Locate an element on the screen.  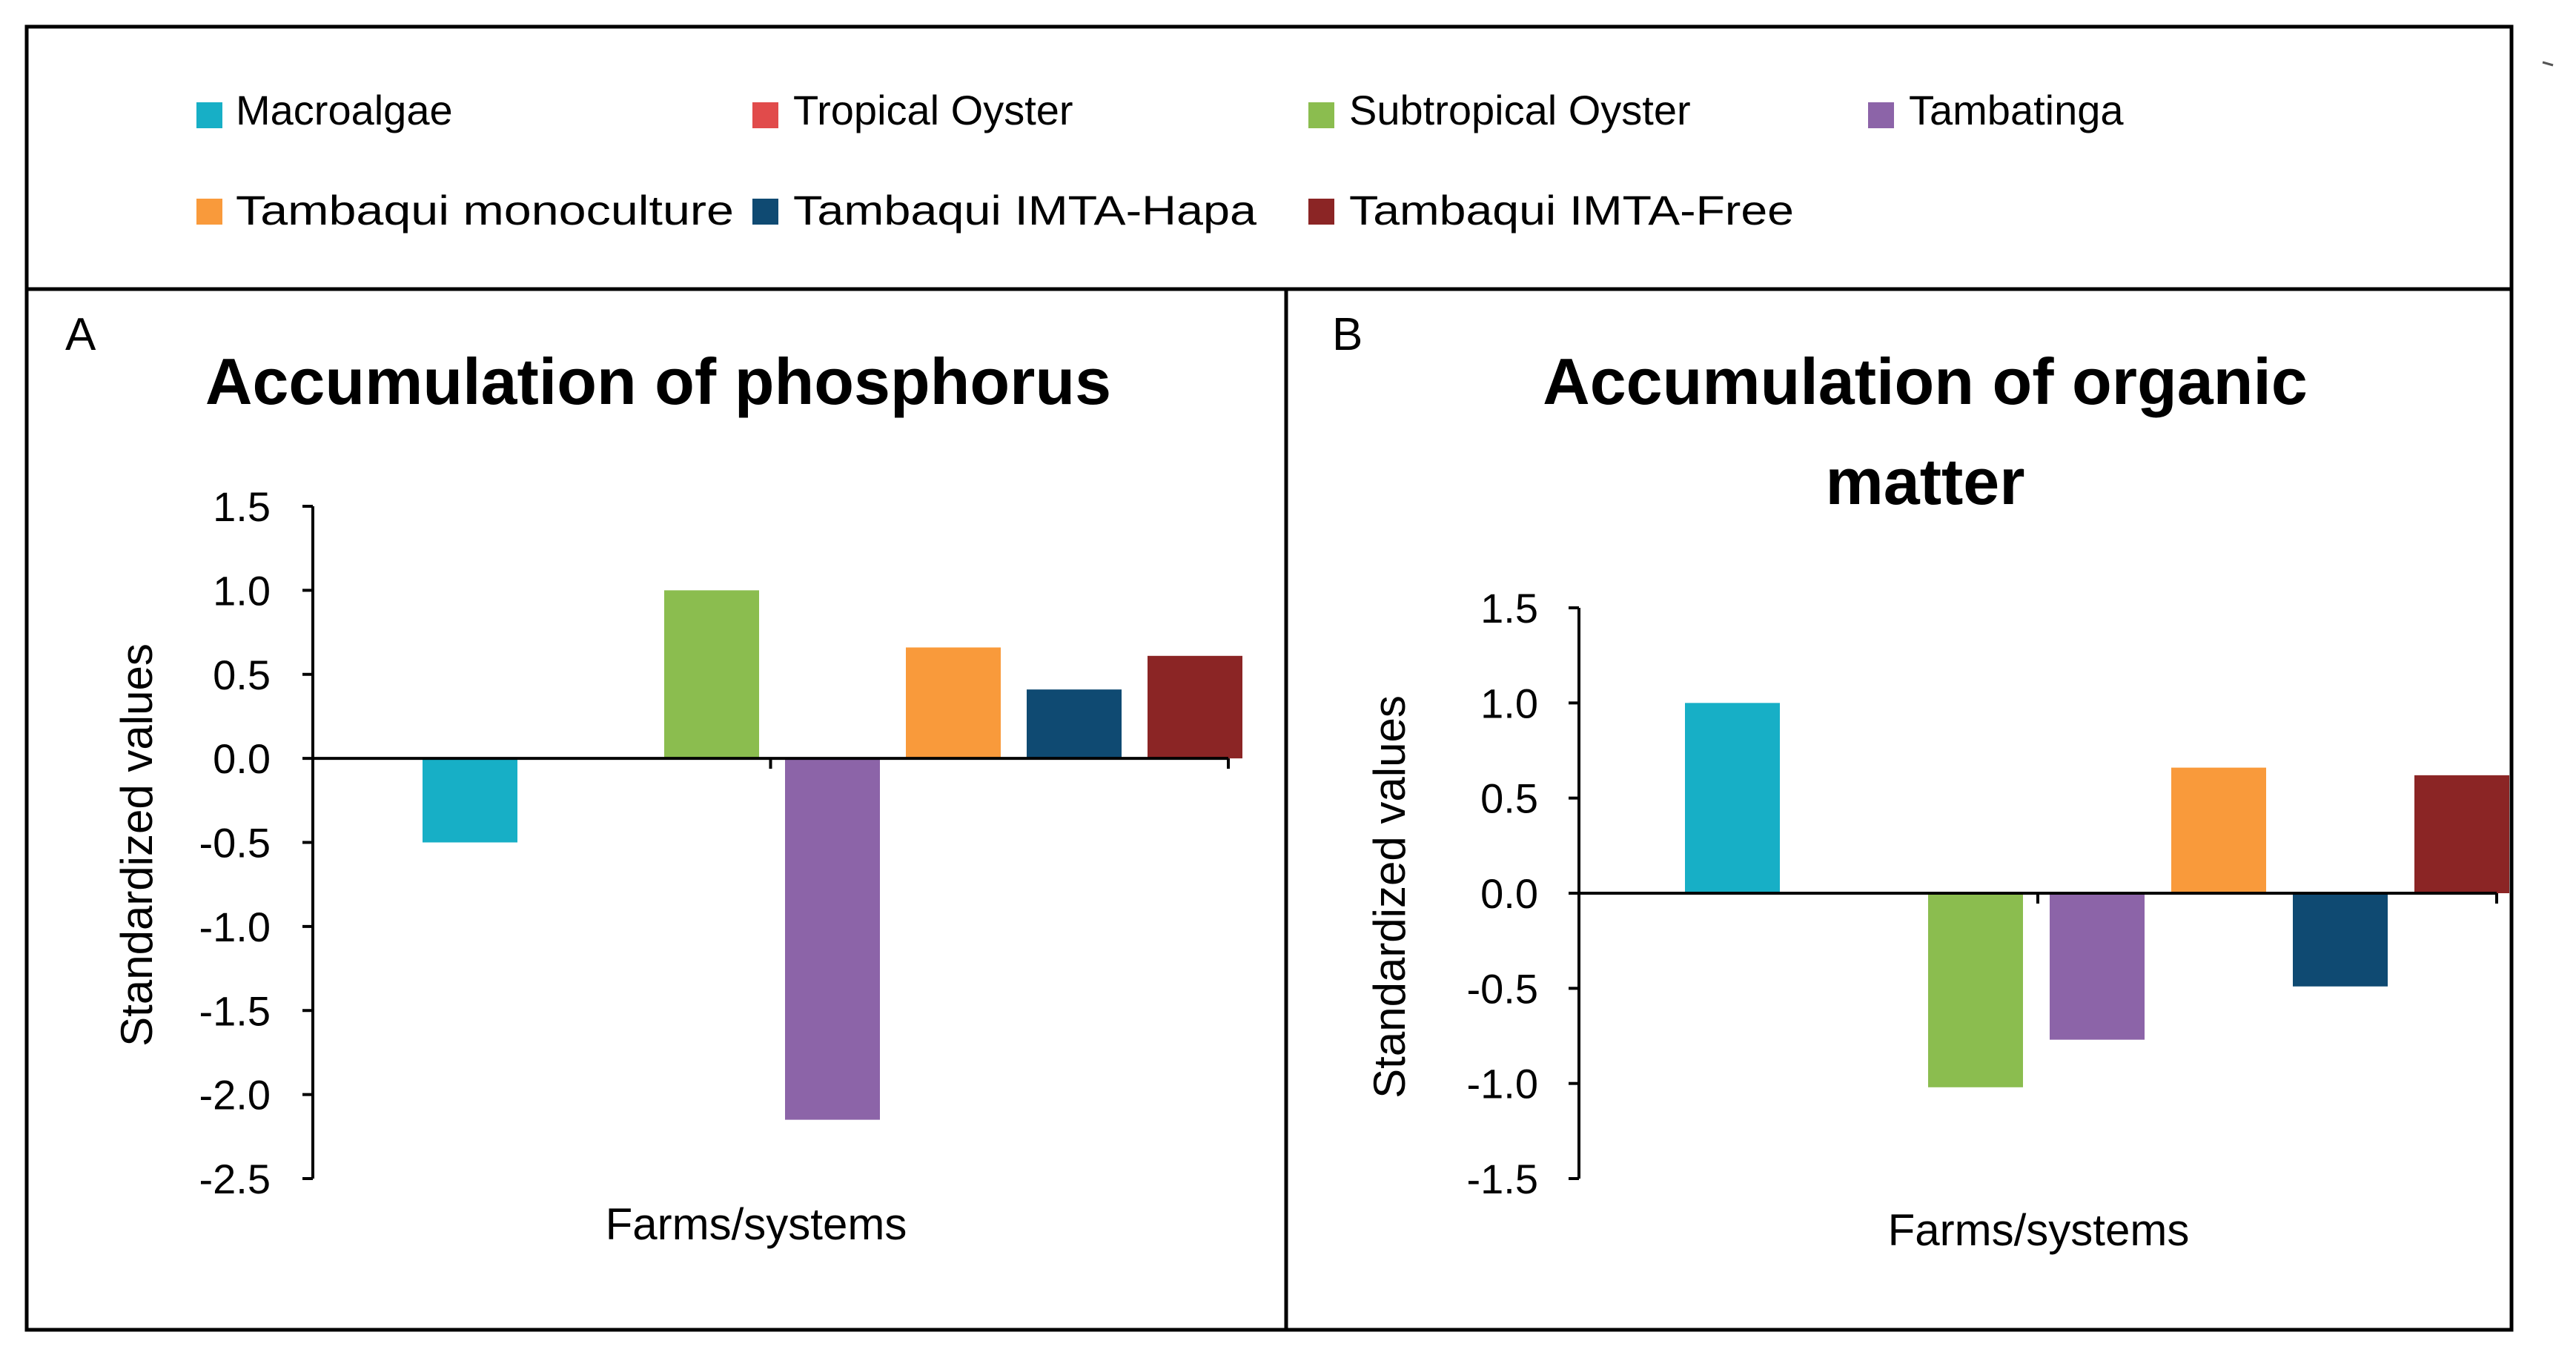
legend-label: Tambaqui IMTA-Free is located at coordinates (1571, 210).